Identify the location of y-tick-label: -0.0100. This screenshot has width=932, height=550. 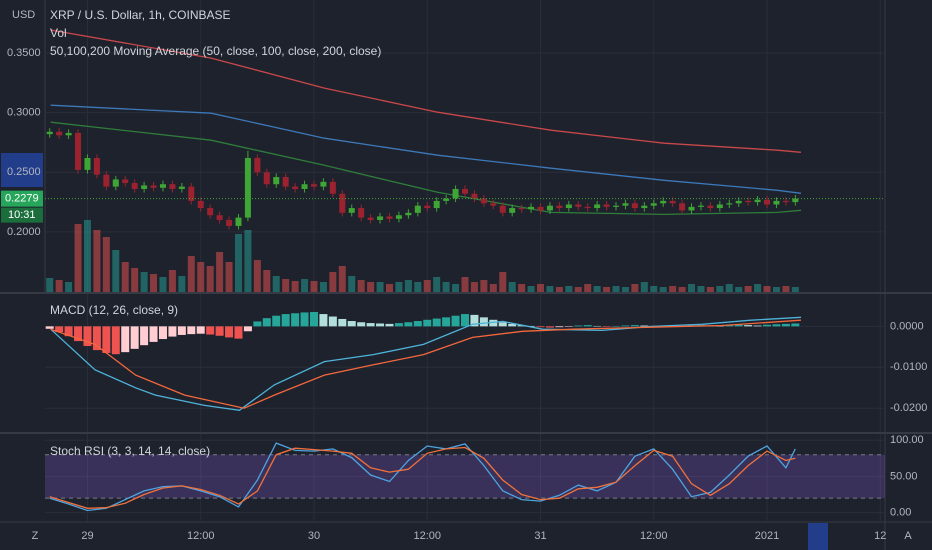
(908, 367).